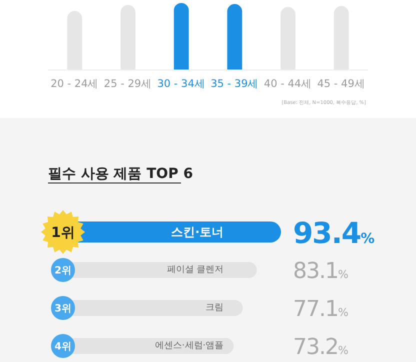 The image size is (416, 362). I want to click on x-tick-label: 25 - 29세, so click(128, 84).